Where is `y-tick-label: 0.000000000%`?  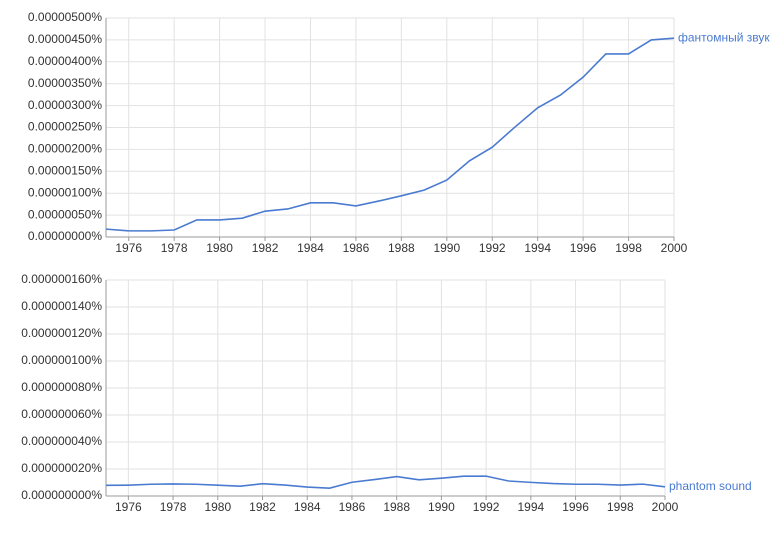 y-tick-label: 0.000000000% is located at coordinates (61, 495).